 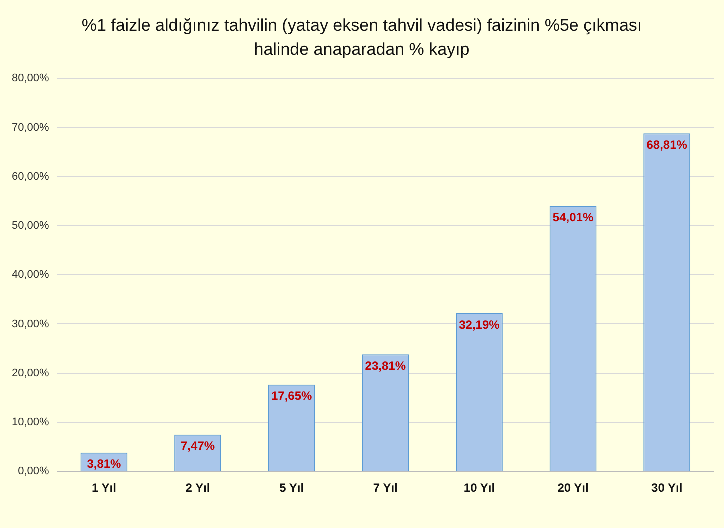 What do you see at coordinates (480, 488) in the screenshot?
I see `x-tick-label: 10 Yıl` at bounding box center [480, 488].